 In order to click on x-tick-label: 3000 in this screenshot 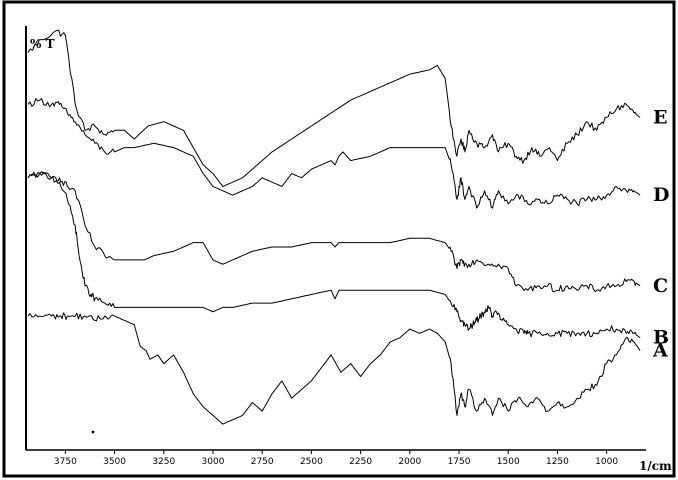, I will do `click(213, 462)`.